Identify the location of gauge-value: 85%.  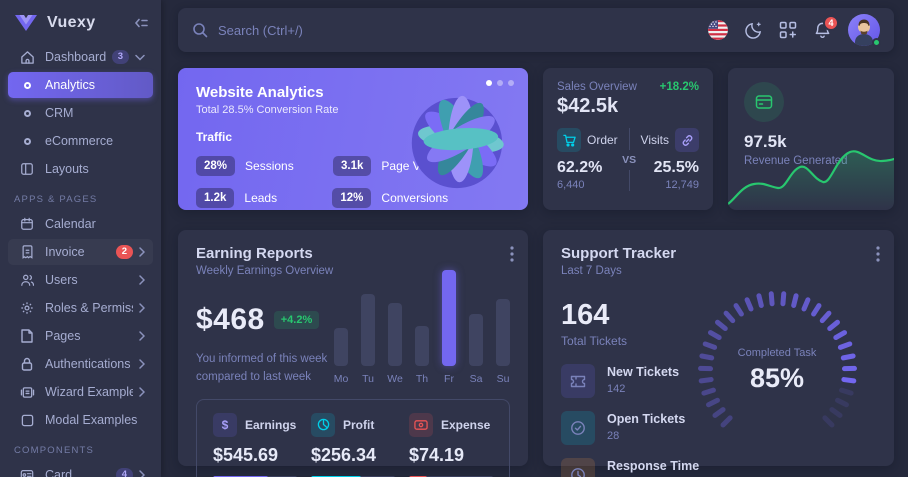
(777, 377).